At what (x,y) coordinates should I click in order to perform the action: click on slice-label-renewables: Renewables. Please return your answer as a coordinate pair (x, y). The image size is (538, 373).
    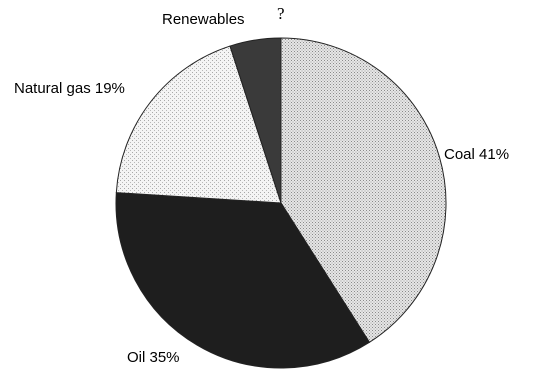
    Looking at the image, I should click on (203, 19).